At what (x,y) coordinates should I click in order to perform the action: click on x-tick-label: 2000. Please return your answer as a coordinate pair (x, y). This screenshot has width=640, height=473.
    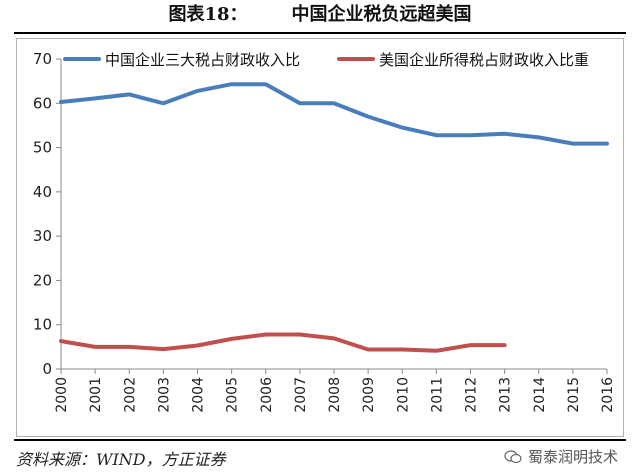
    Looking at the image, I should click on (62, 395).